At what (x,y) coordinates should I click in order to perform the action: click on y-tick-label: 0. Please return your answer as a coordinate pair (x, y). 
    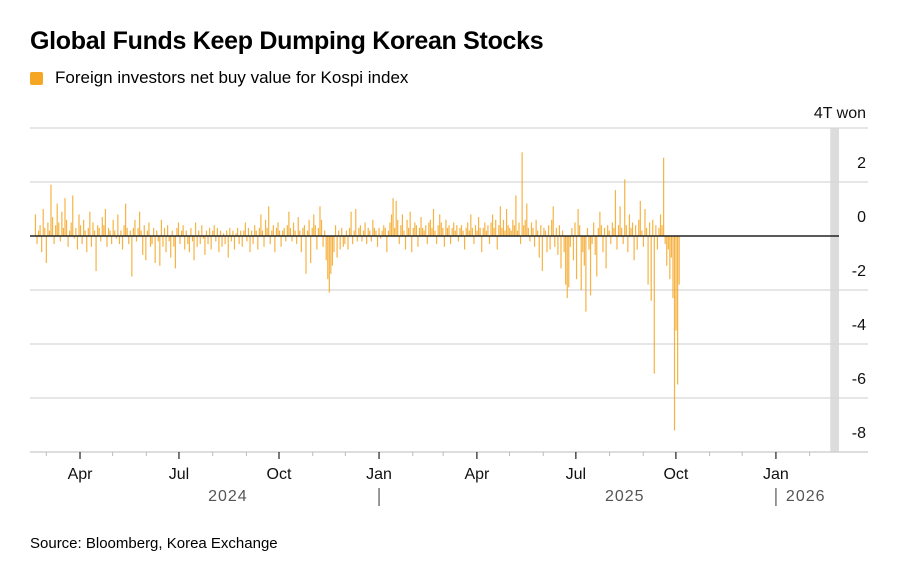
    Looking at the image, I should click on (861, 217).